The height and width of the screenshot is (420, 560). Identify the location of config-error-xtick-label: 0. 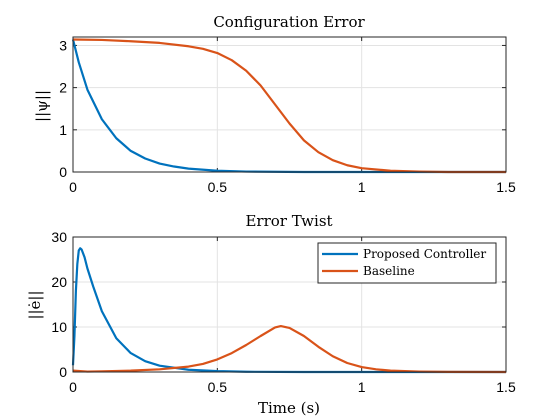
(73, 187).